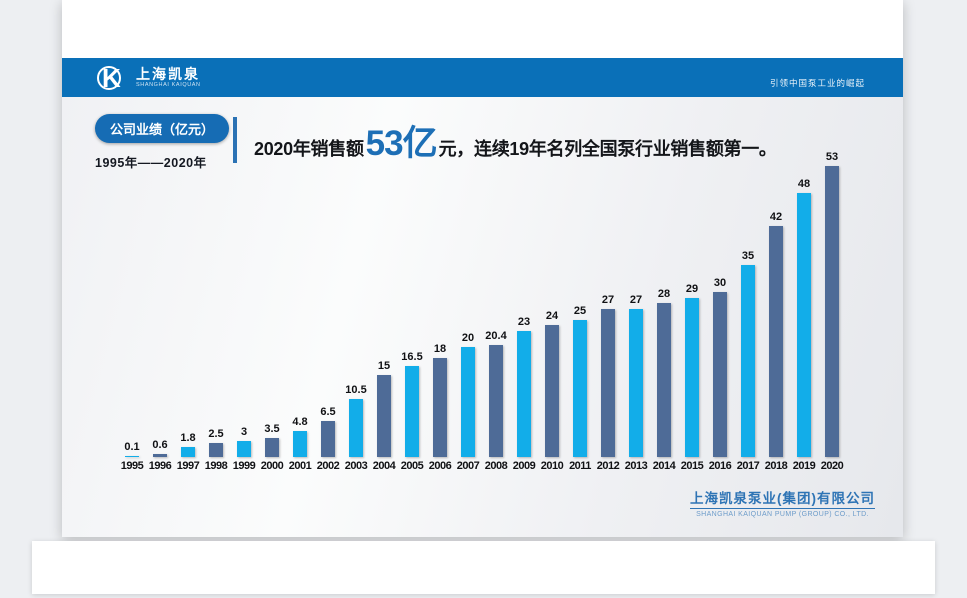 This screenshot has height=598, width=967. What do you see at coordinates (720, 466) in the screenshot?
I see `year-label: 2016` at bounding box center [720, 466].